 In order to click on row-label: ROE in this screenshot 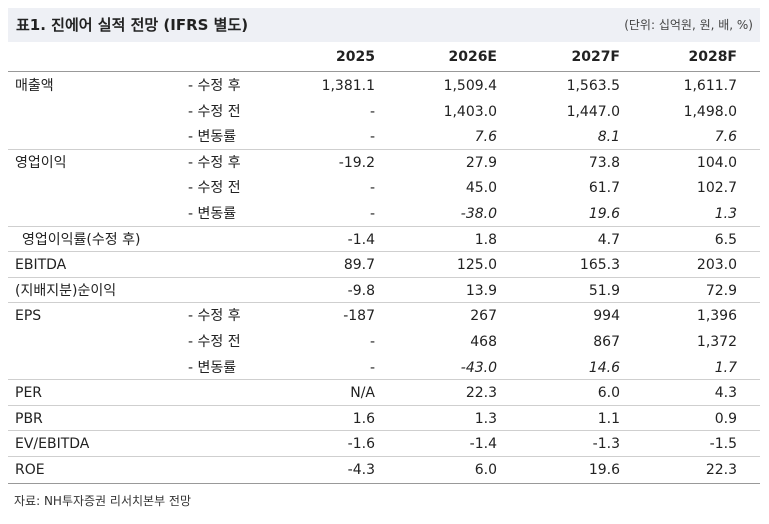, I will do `click(30, 470)`.